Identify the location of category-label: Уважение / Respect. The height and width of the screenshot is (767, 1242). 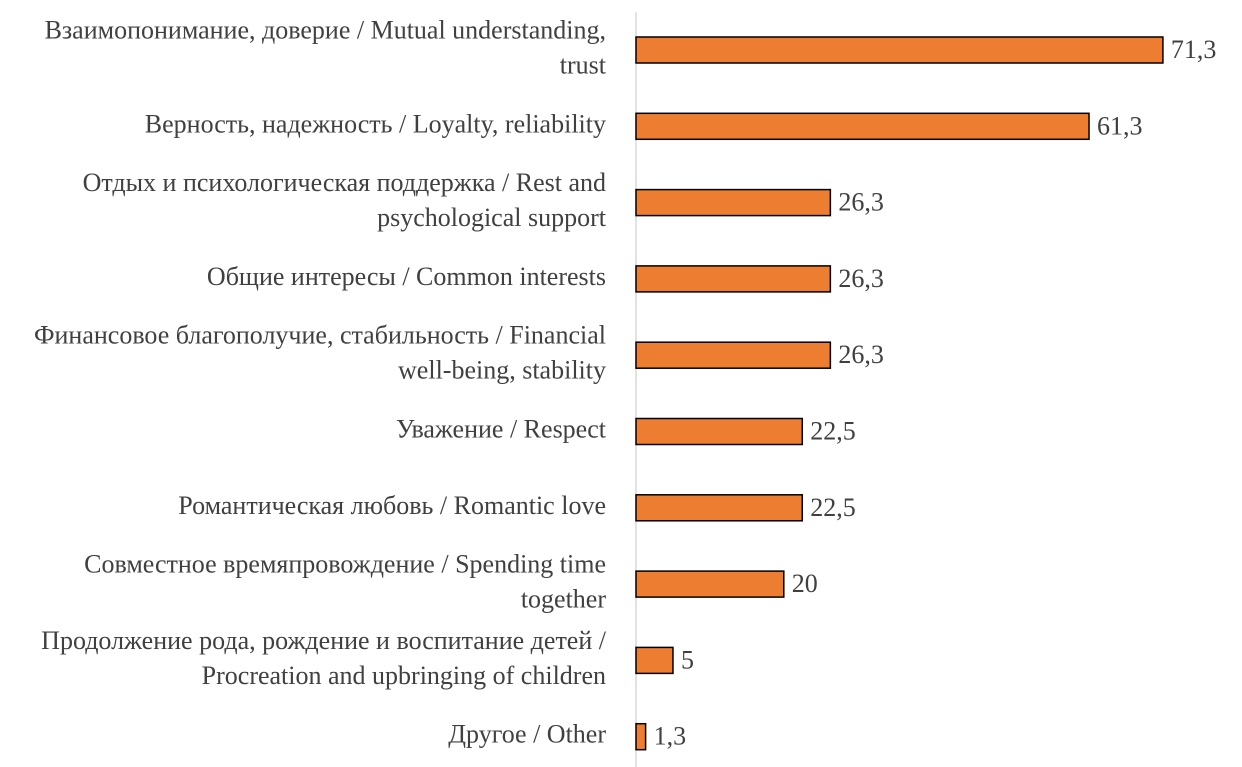
(501, 428).